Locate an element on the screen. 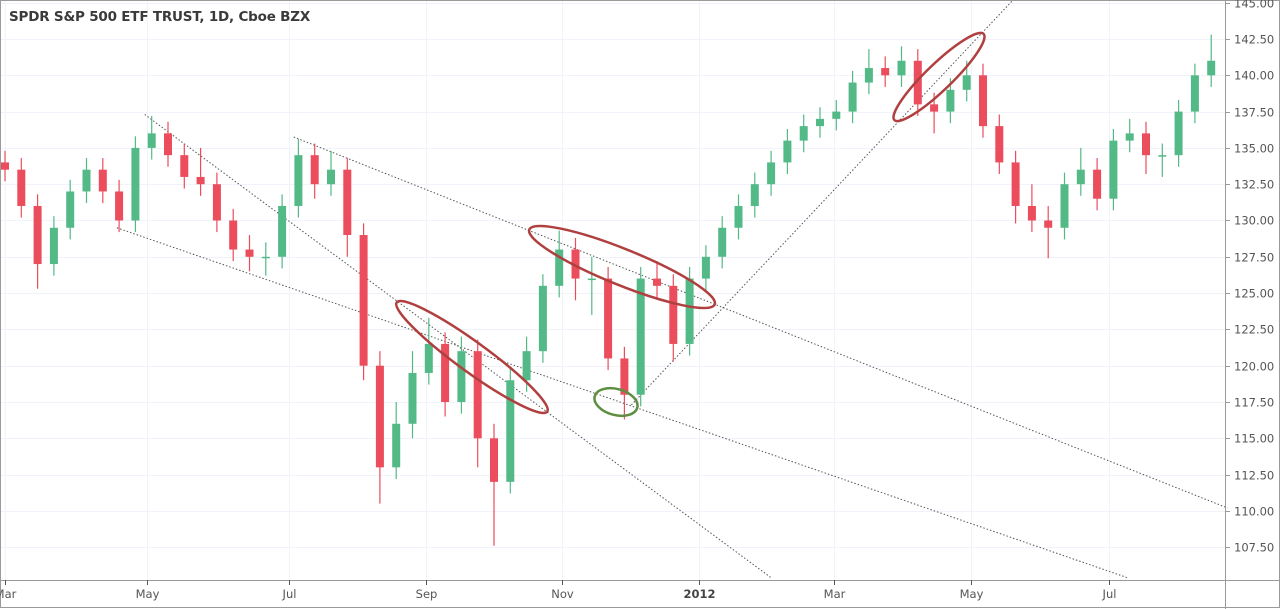 This screenshot has height=609, width=1280. y-tick-label: 142.50 is located at coordinates (1254, 40).